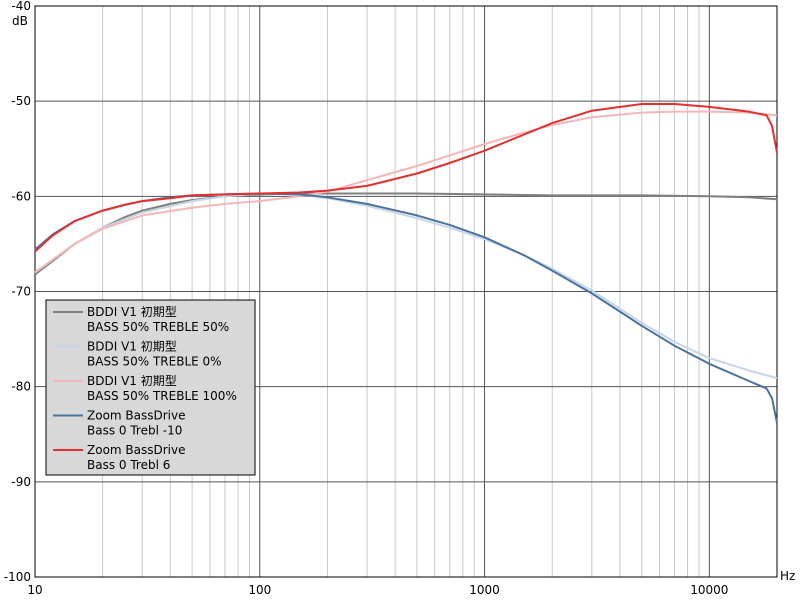 The image size is (800, 600). What do you see at coordinates (20, 21) in the screenshot?
I see `y-unit-label: dB` at bounding box center [20, 21].